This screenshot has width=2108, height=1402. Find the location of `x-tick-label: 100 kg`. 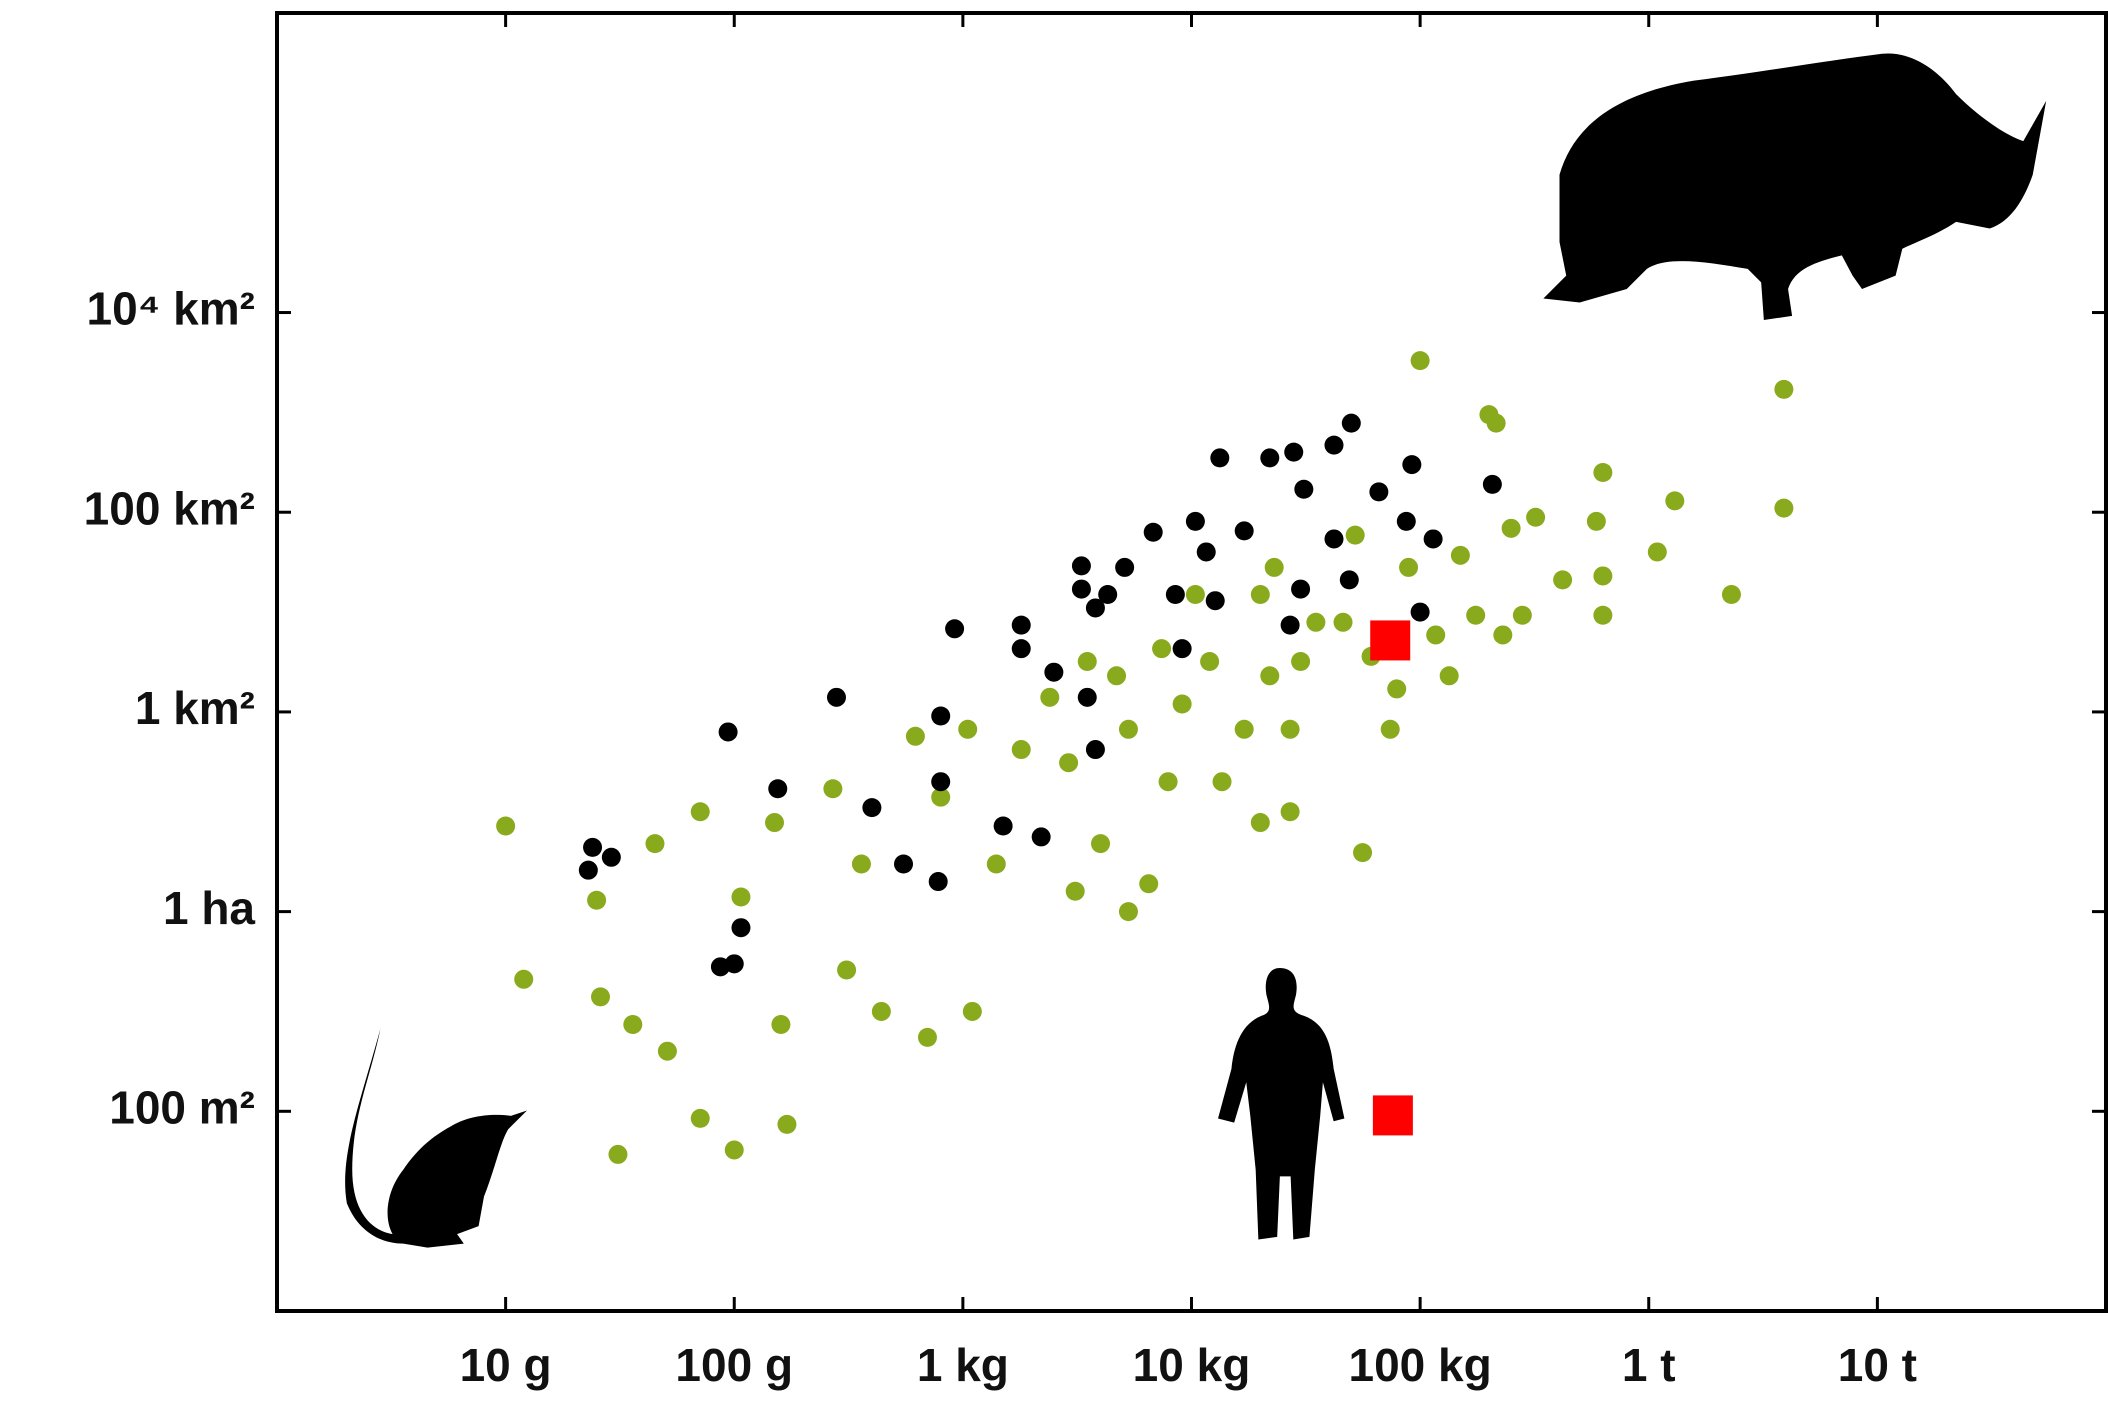

x-tick-label: 100 kg is located at coordinates (1420, 1365).